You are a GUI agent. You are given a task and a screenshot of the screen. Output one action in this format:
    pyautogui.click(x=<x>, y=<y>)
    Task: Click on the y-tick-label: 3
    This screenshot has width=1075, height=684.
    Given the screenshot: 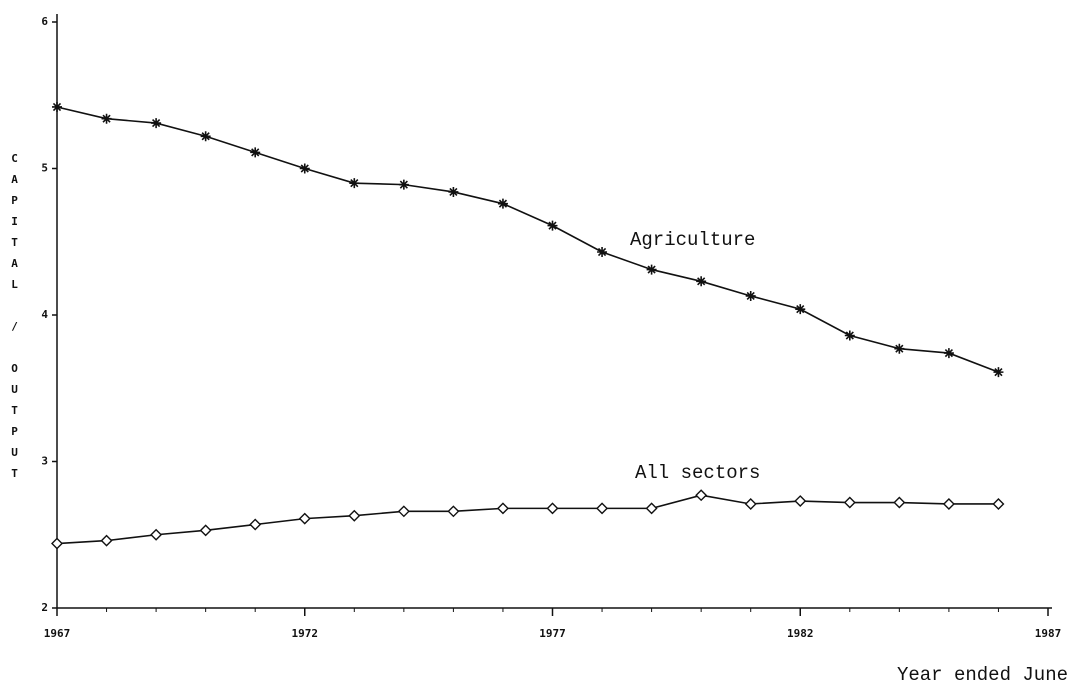 What is the action you would take?
    pyautogui.click(x=44, y=461)
    